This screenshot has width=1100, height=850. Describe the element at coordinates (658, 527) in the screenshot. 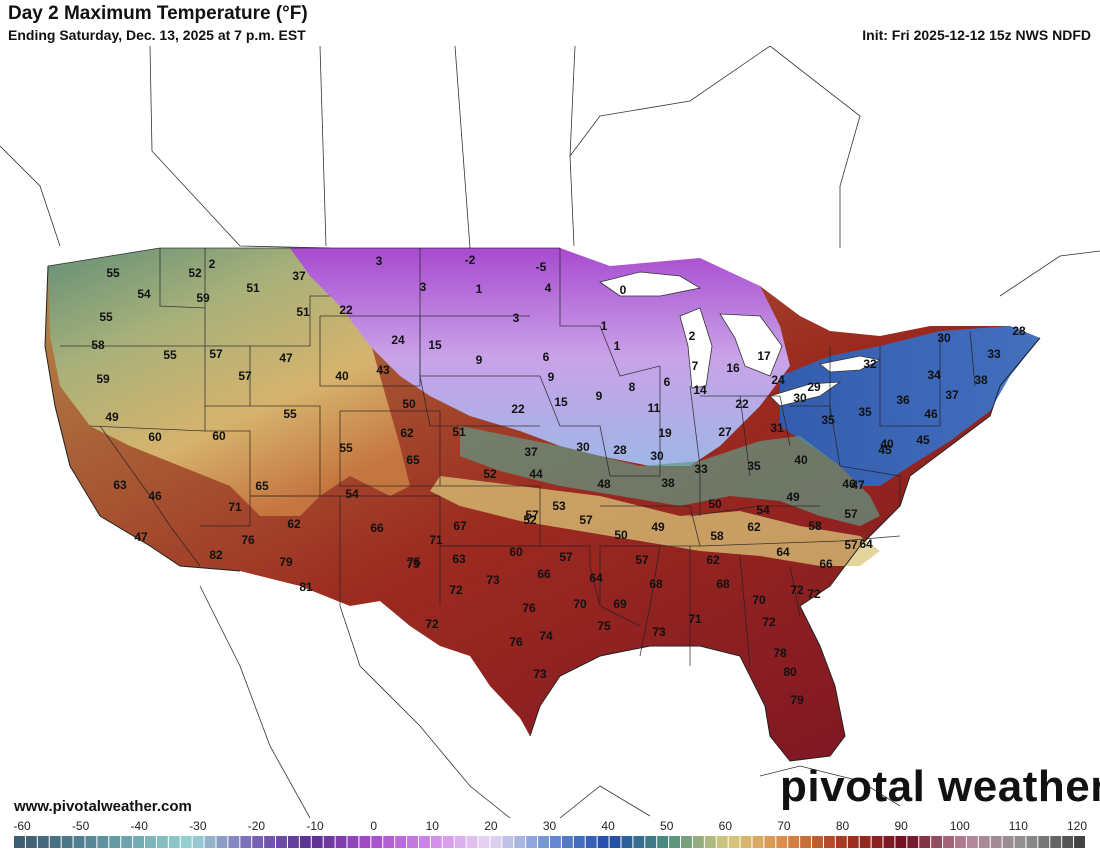

I see `temperature-point-label: 49` at that location.